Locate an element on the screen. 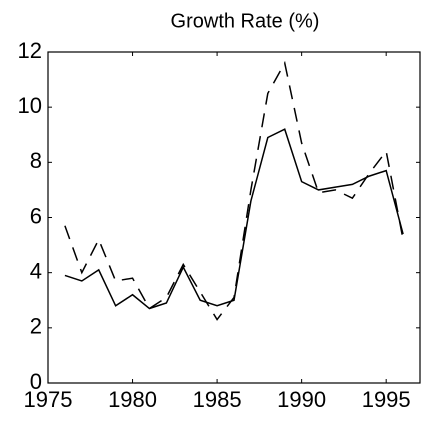 This screenshot has width=422, height=429. y-tick-label: 12 is located at coordinates (30, 50).